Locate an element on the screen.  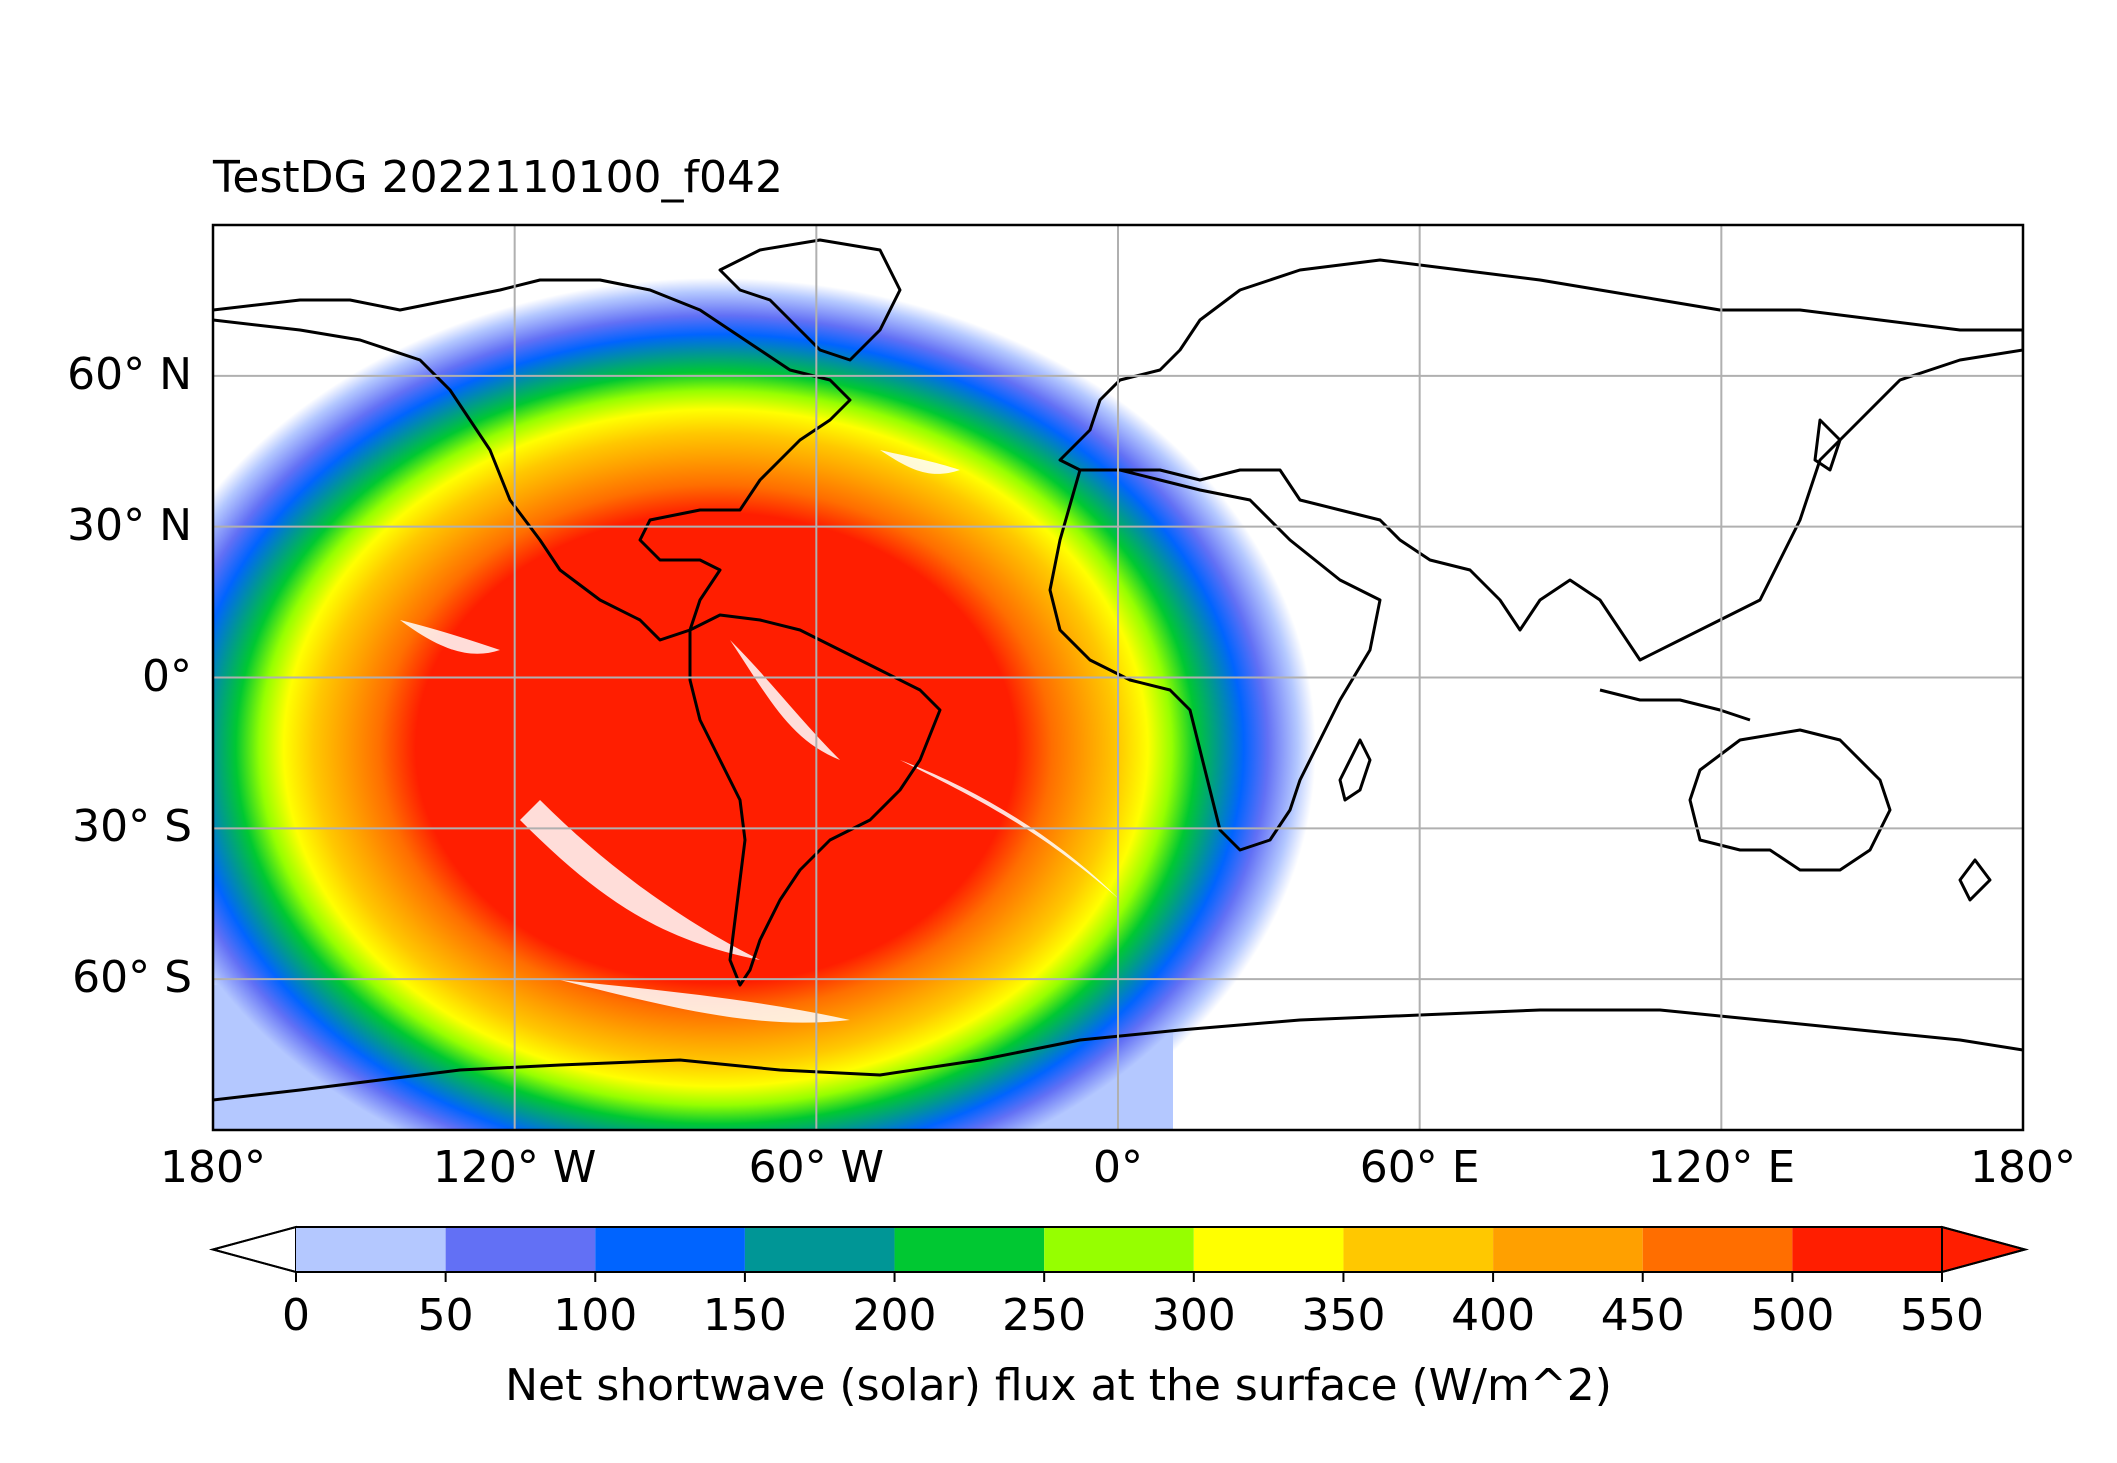
latitude-tick-label: 60° S is located at coordinates (132, 978).